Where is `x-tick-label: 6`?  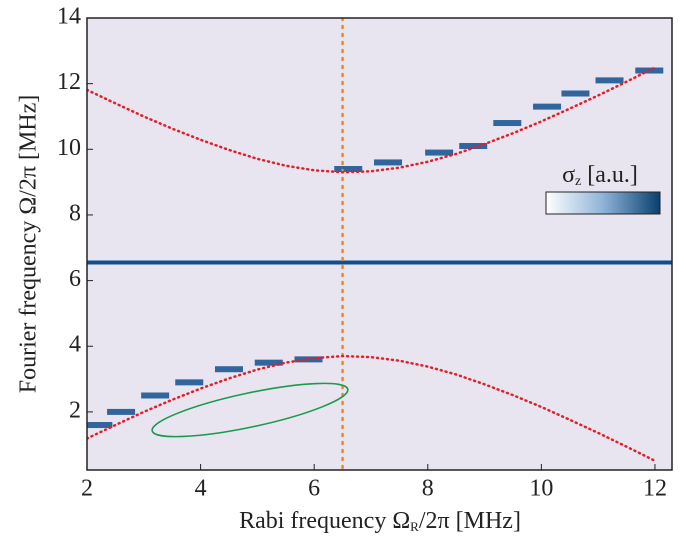 x-tick-label: 6 is located at coordinates (314, 489).